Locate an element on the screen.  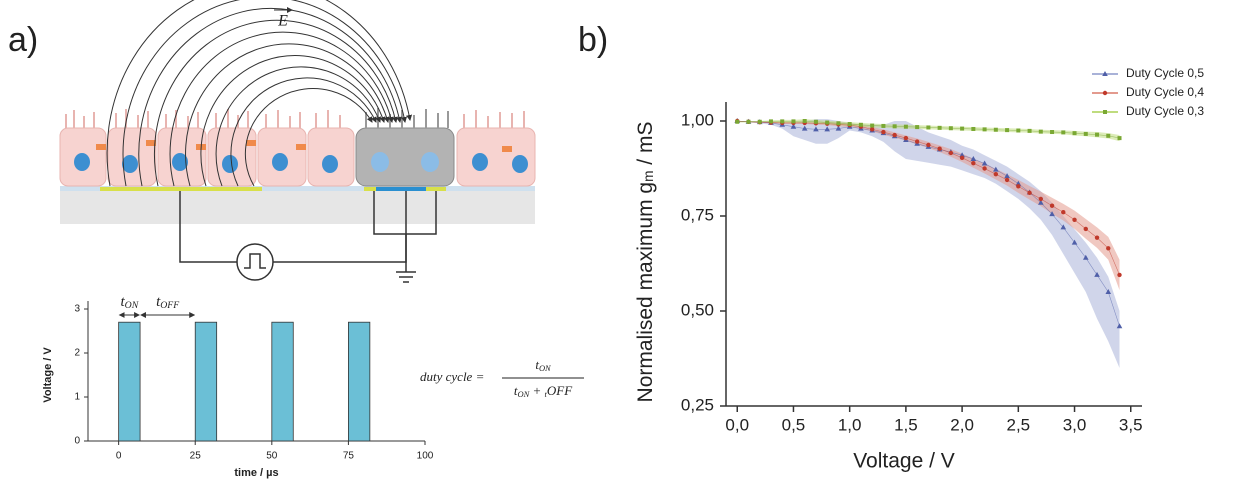
y-tick-label: 1 is located at coordinates (77, 397).